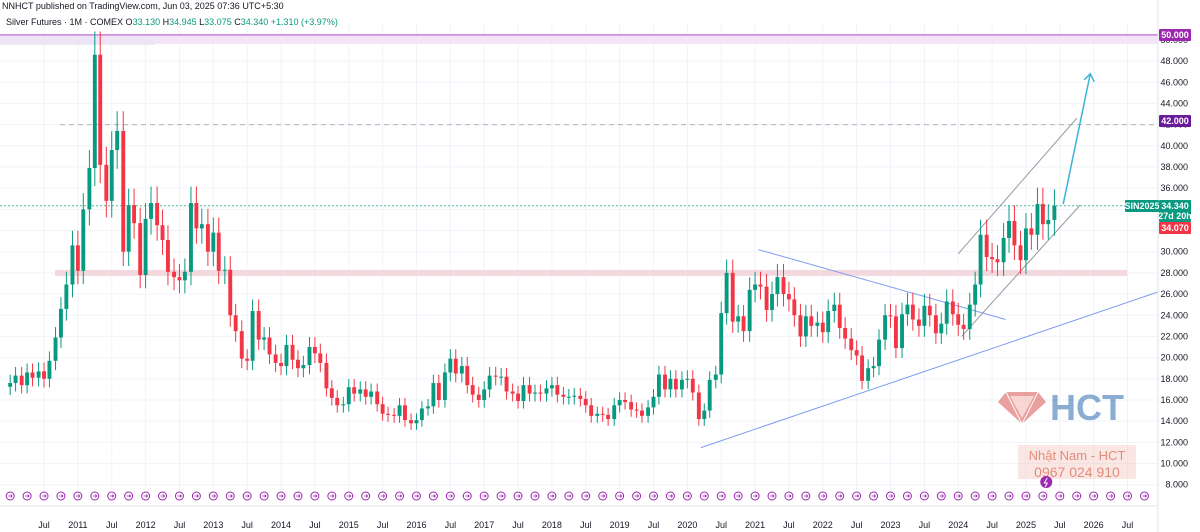 This screenshot has width=1200, height=532. I want to click on x-tick-label: 2016, so click(416, 525).